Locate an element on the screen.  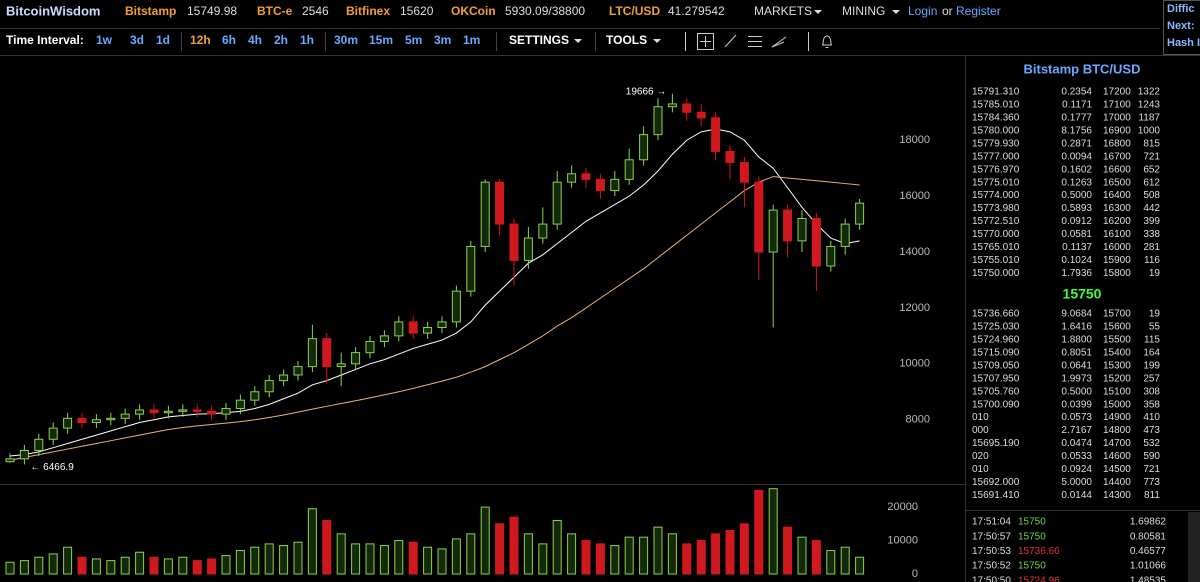
brand: BitcoinWisdom is located at coordinates (53, 10).